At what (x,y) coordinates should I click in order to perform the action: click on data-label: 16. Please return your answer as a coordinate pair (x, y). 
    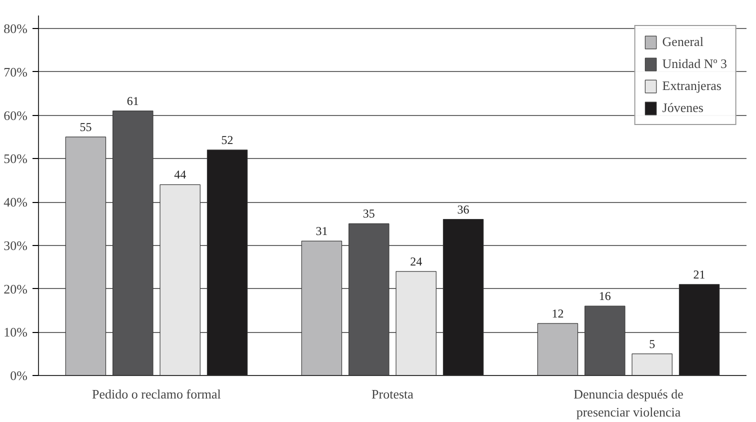
    Looking at the image, I should click on (604, 296).